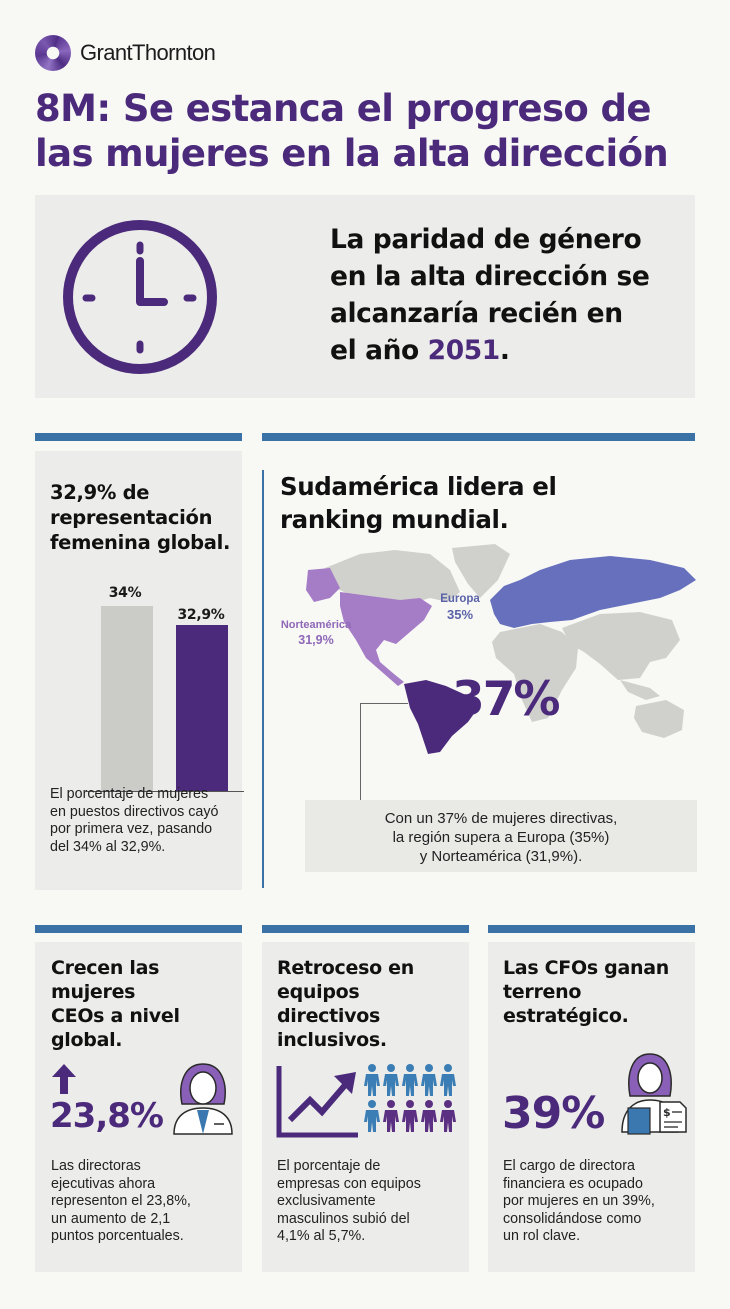 The height and width of the screenshot is (1309, 730). Describe the element at coordinates (115, 1016) in the screenshot. I see `card-title-line: CEOs a nivel` at that location.